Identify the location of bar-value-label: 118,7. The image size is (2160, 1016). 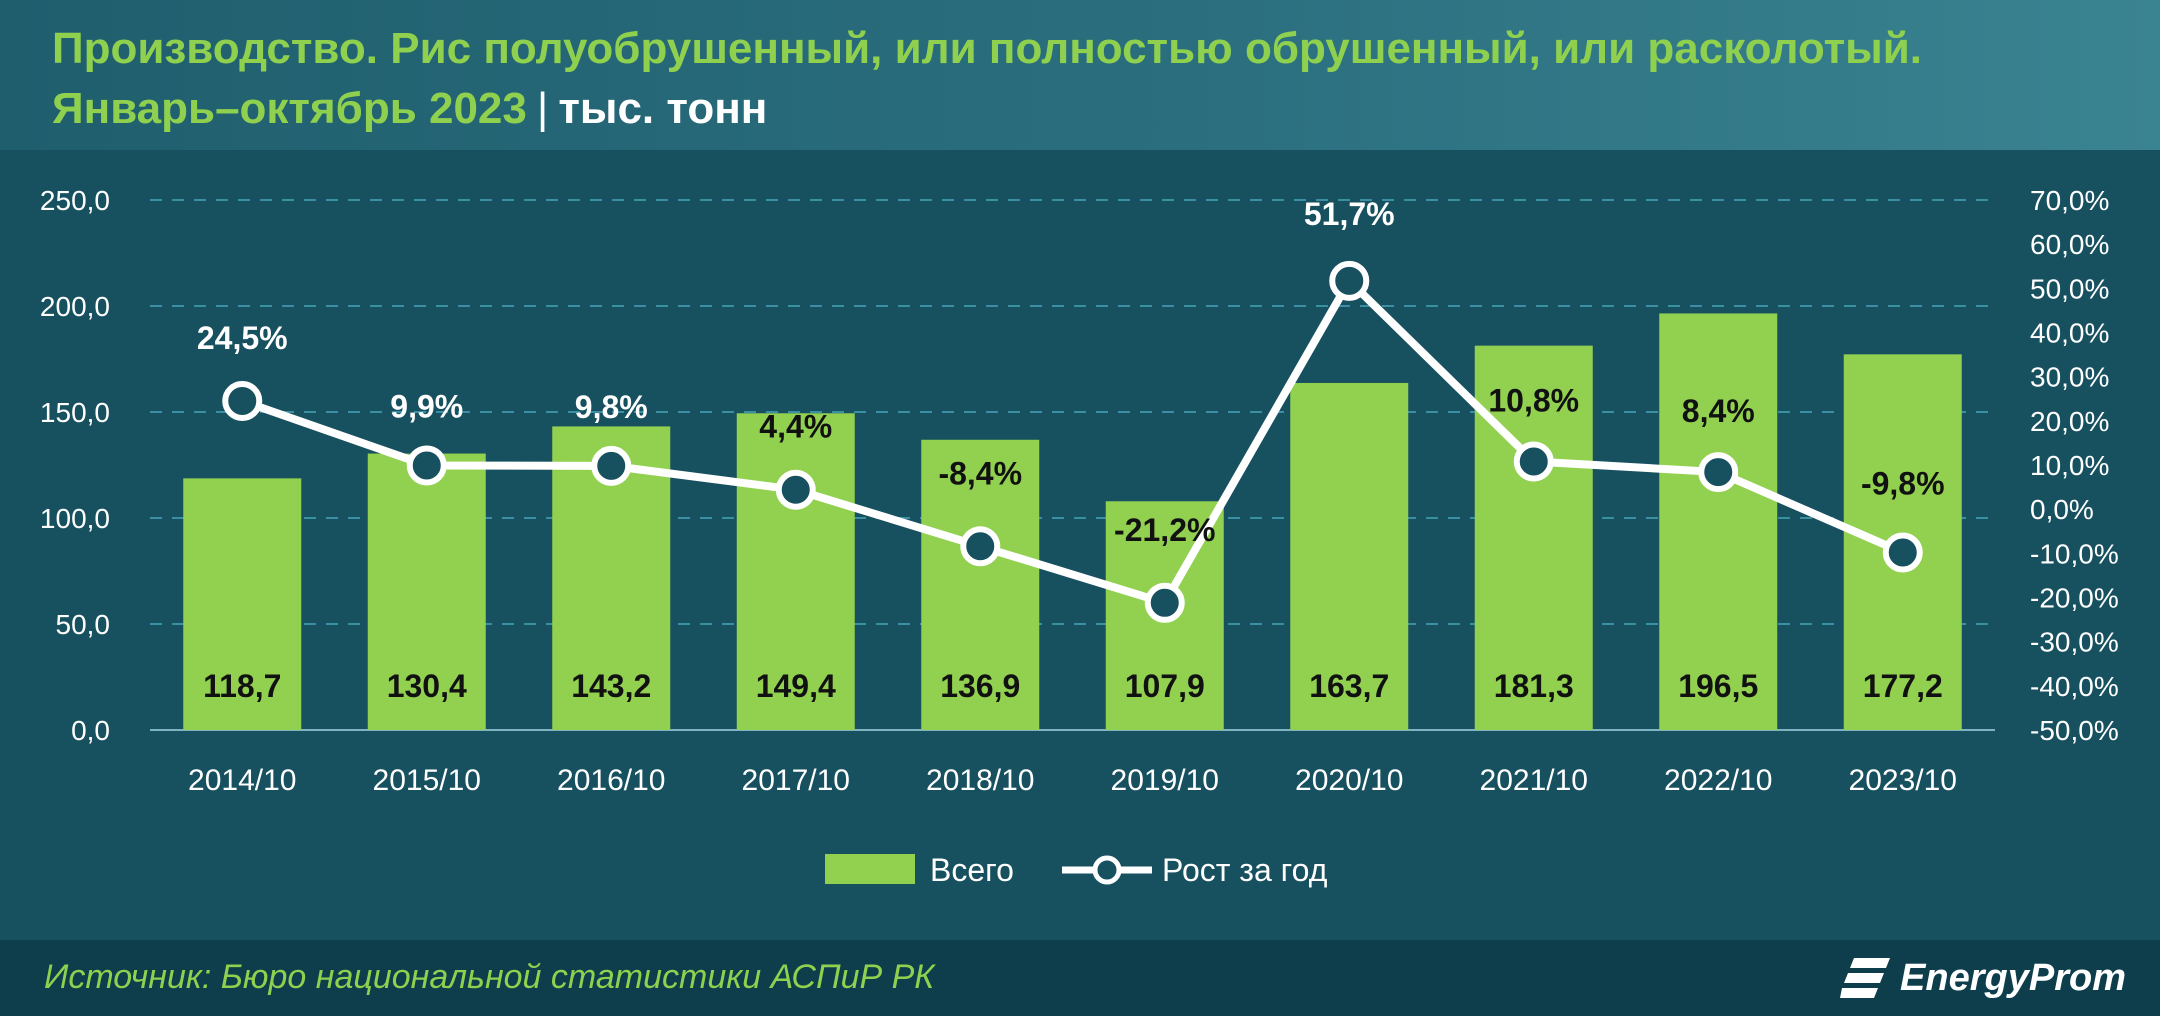
(242, 686).